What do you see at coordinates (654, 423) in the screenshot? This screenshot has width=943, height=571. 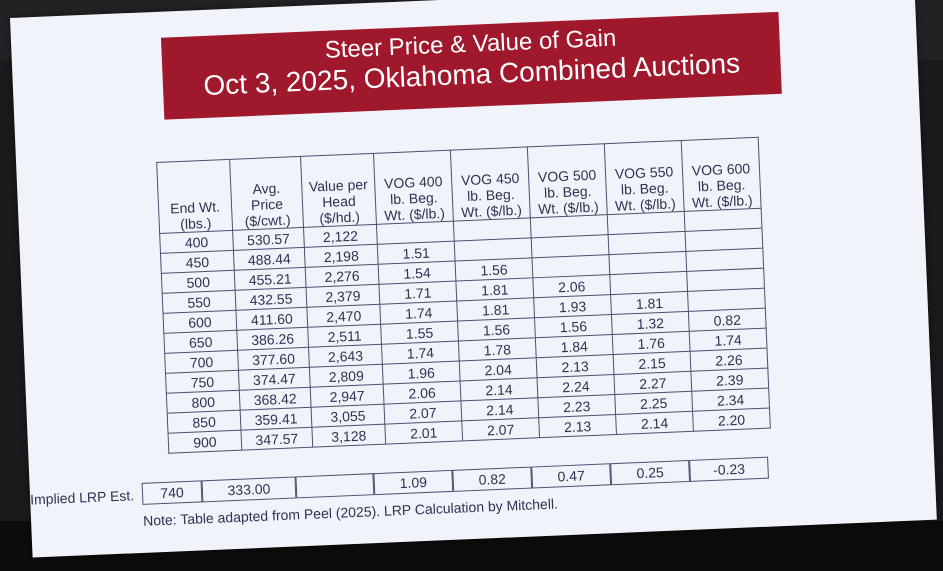 I see `table-cell: 2.14` at bounding box center [654, 423].